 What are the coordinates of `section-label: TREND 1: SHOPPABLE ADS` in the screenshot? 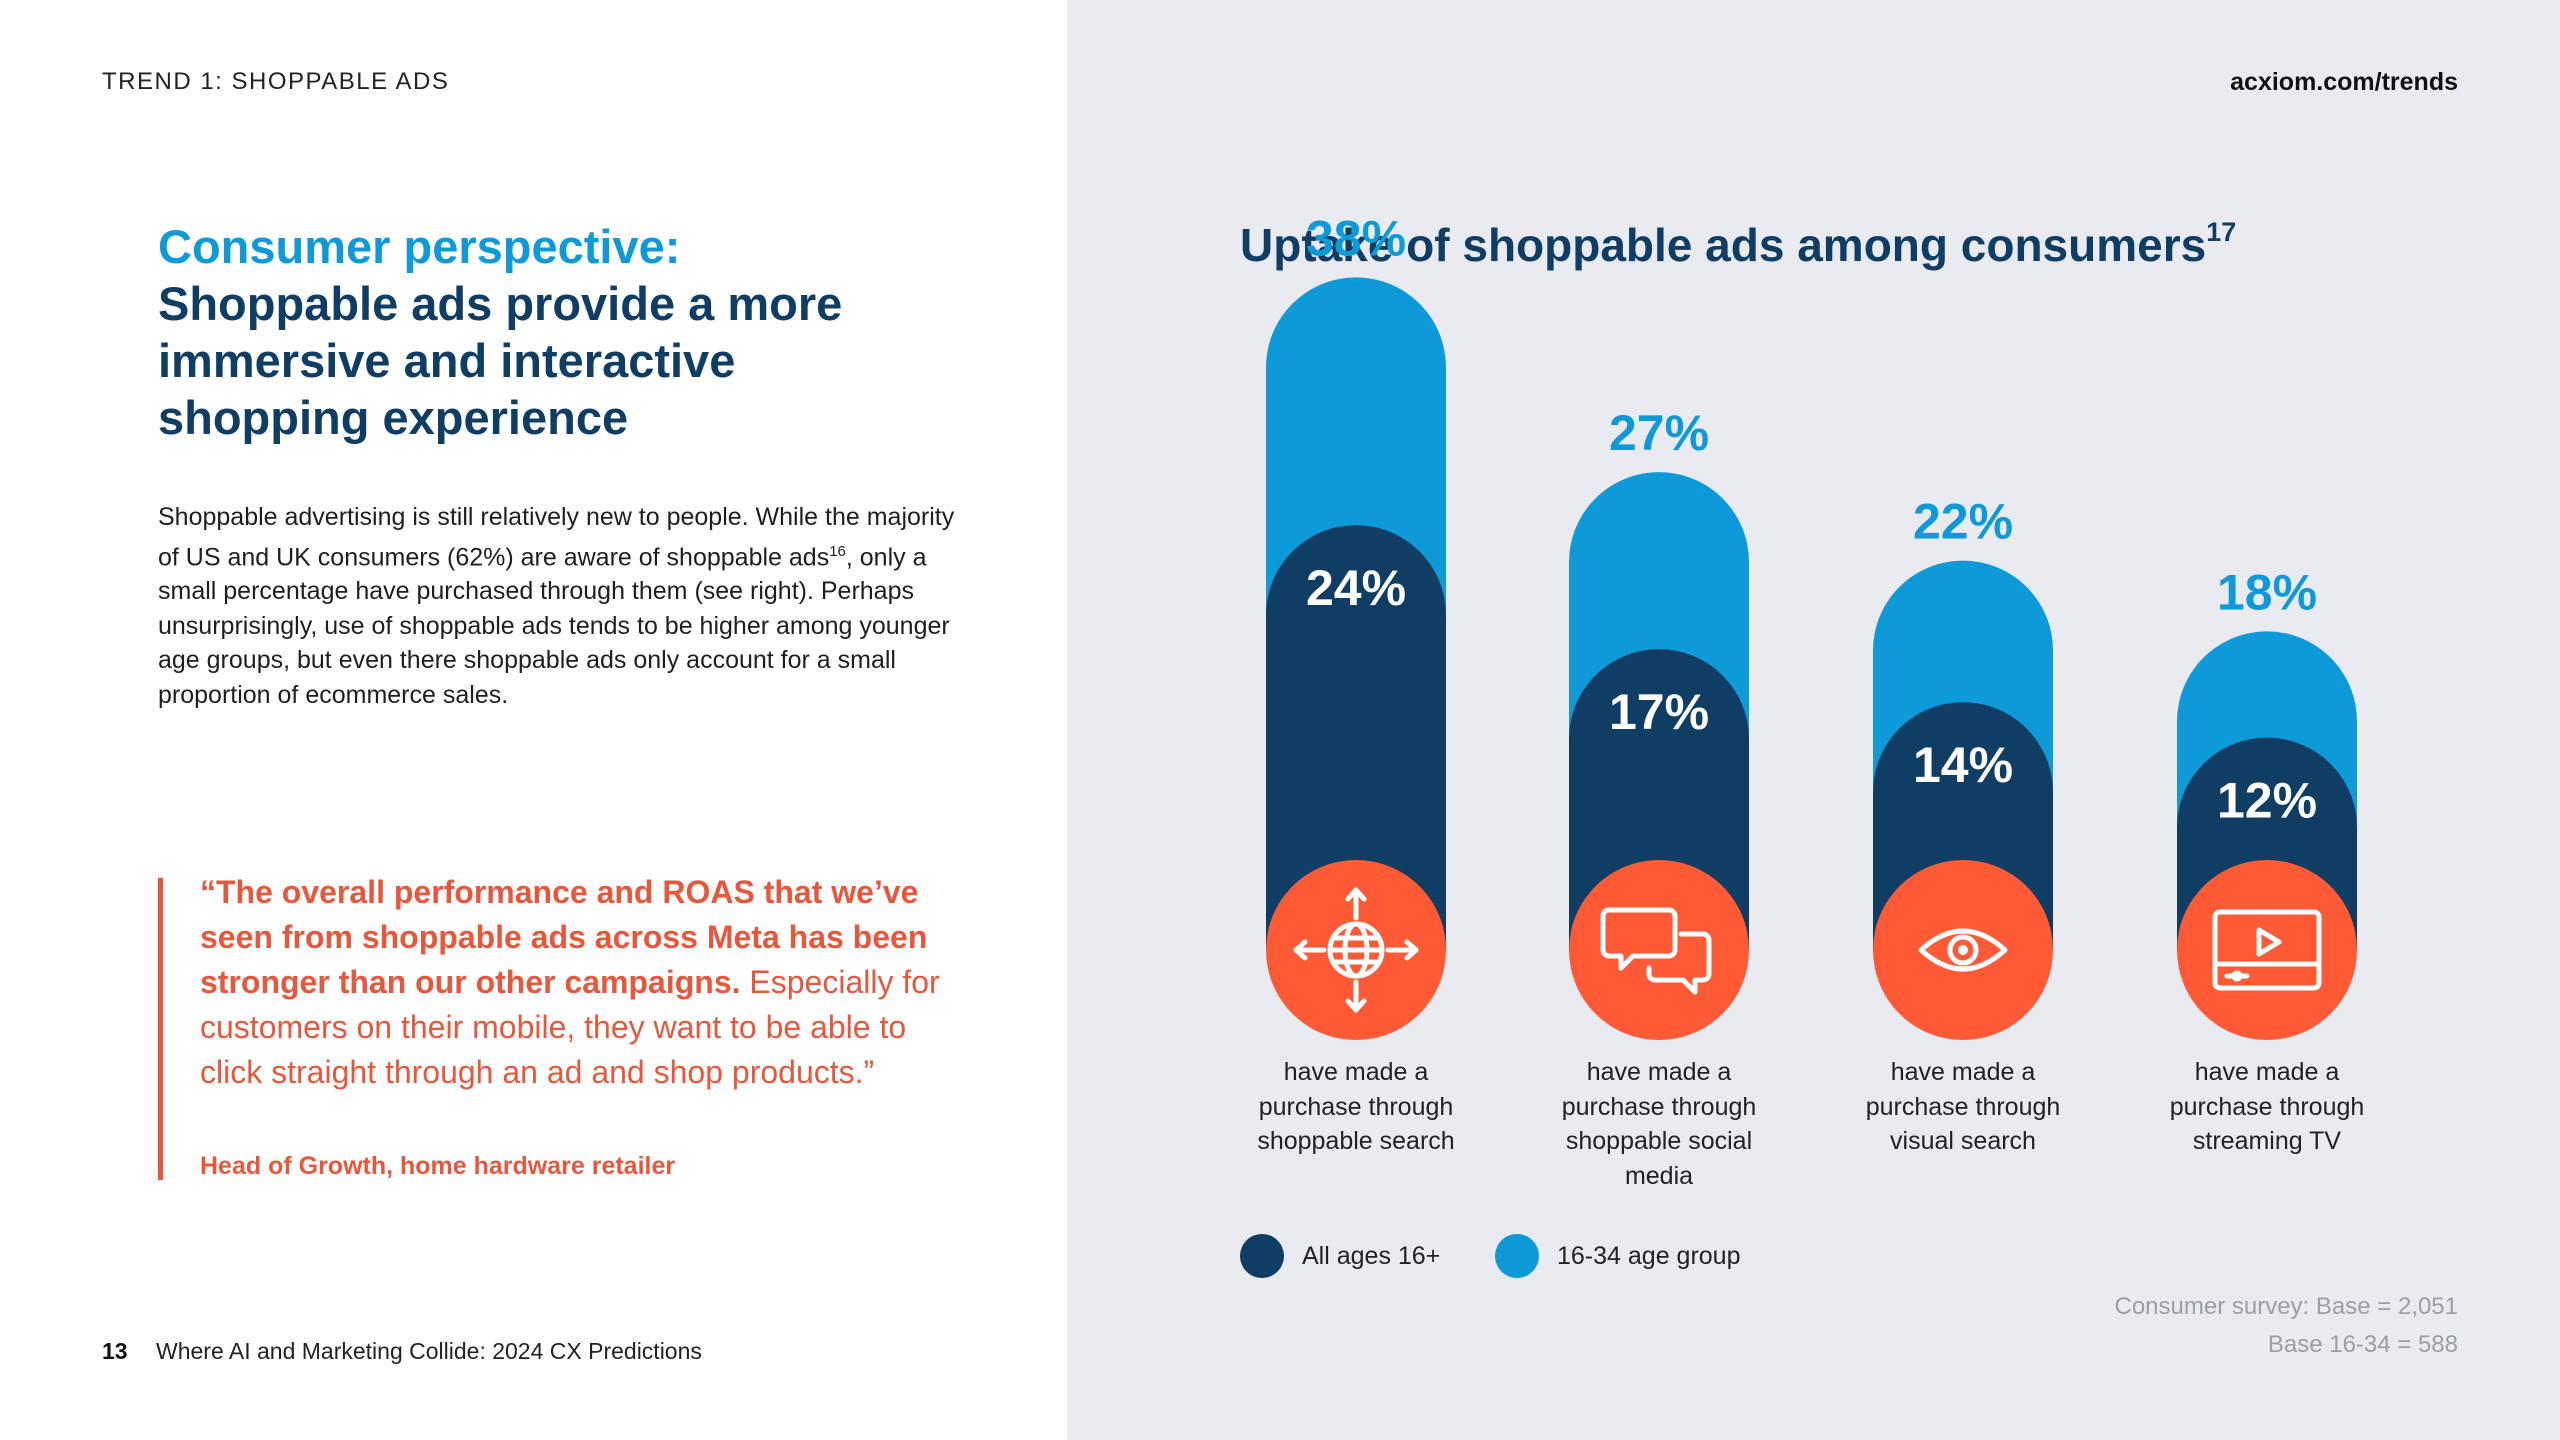 It's located at (276, 81).